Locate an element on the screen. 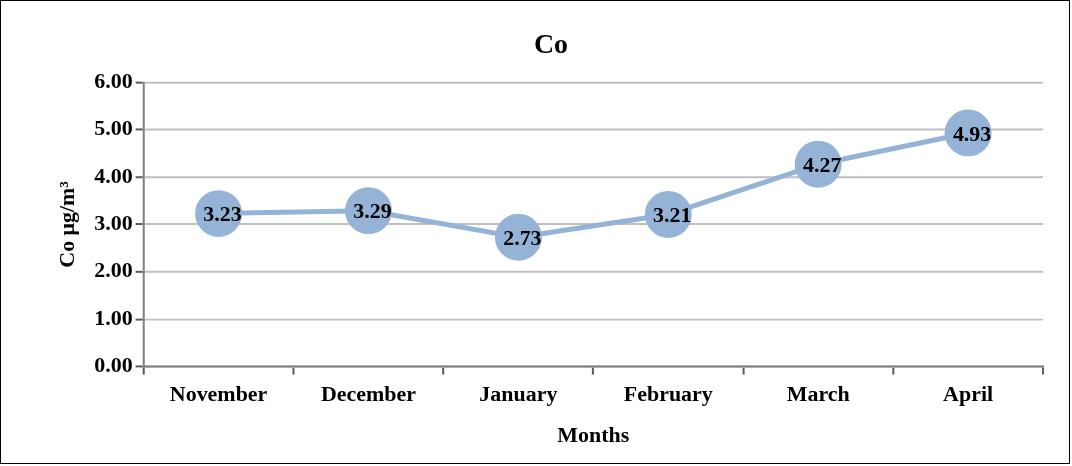  y-tick-label: 2.00 is located at coordinates (113, 270).